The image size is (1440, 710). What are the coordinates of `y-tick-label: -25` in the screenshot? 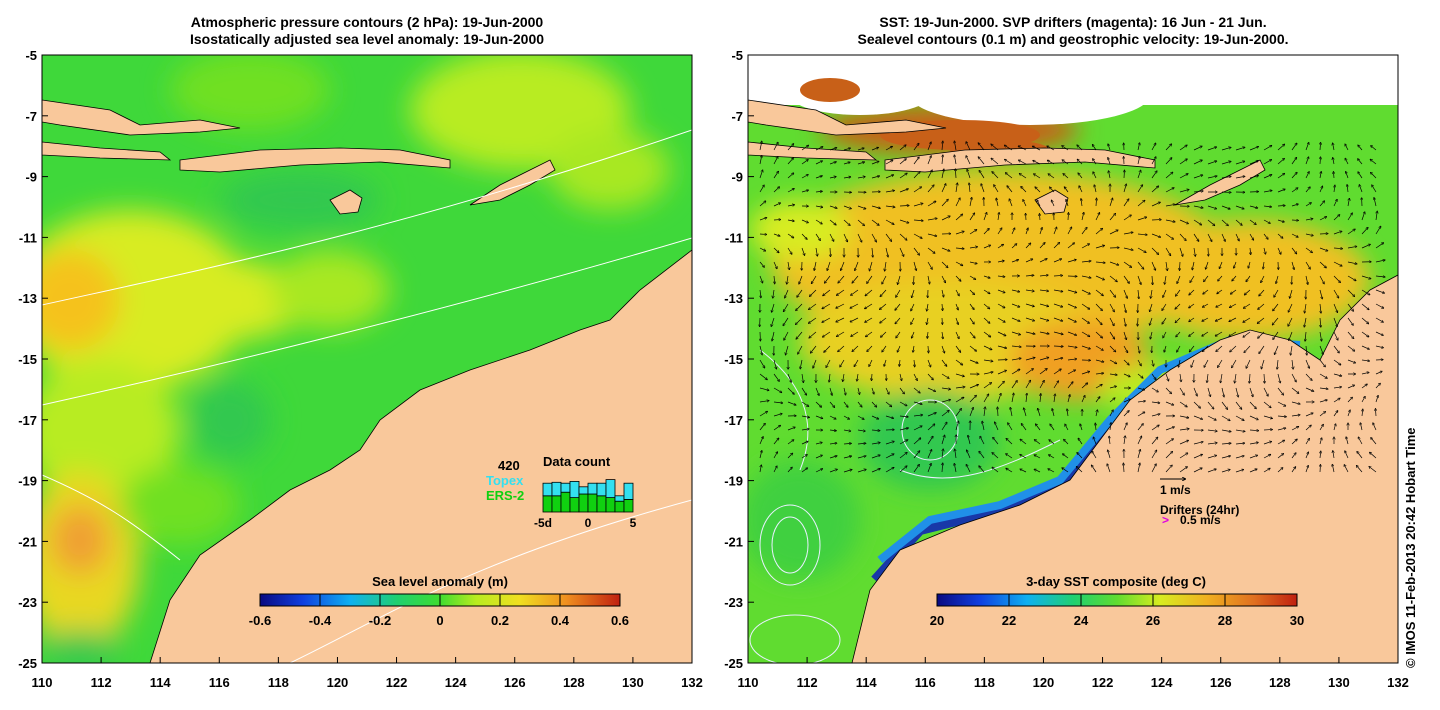 It's located at (27, 663).